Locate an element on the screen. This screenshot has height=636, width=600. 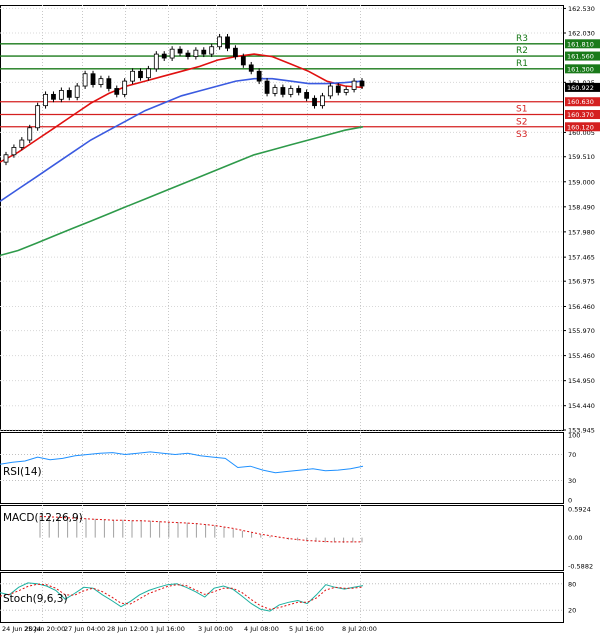
time-axis-label: 4 Jul 08:00 is located at coordinates (261, 629).